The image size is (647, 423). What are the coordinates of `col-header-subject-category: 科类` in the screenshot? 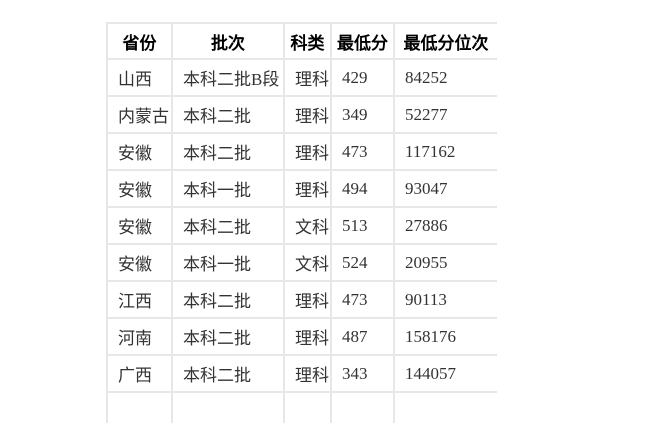 It's located at (307, 41).